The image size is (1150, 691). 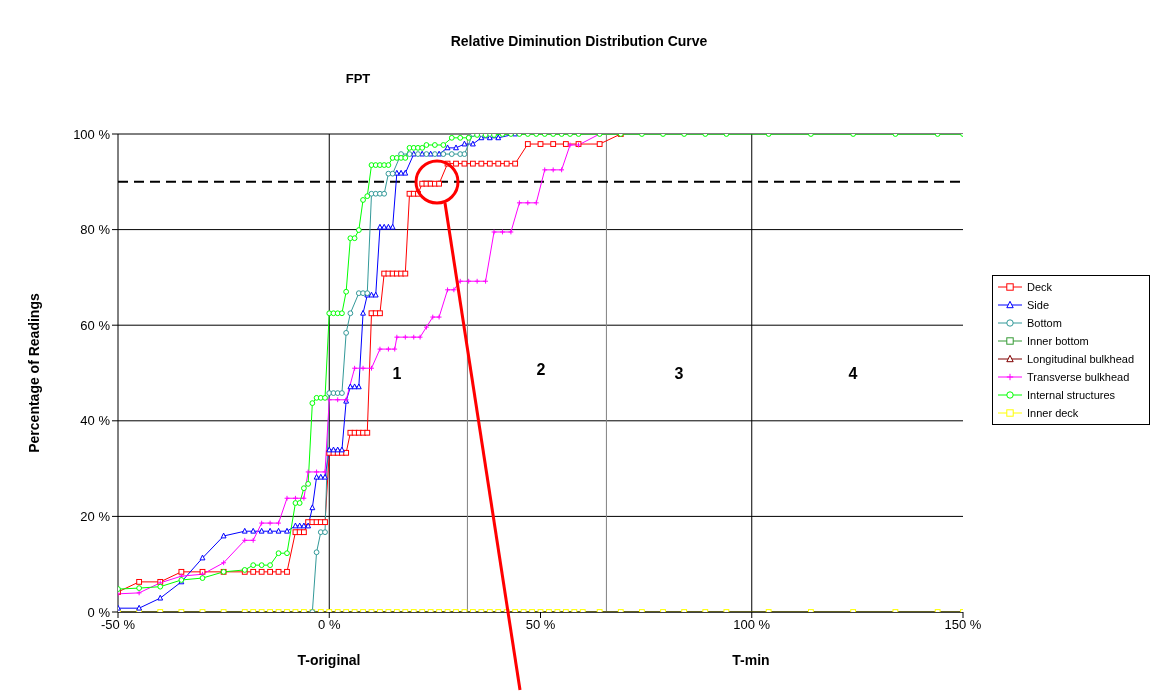 What do you see at coordinates (1078, 376) in the screenshot?
I see `legend-label: Transverse bulkhead` at bounding box center [1078, 376].